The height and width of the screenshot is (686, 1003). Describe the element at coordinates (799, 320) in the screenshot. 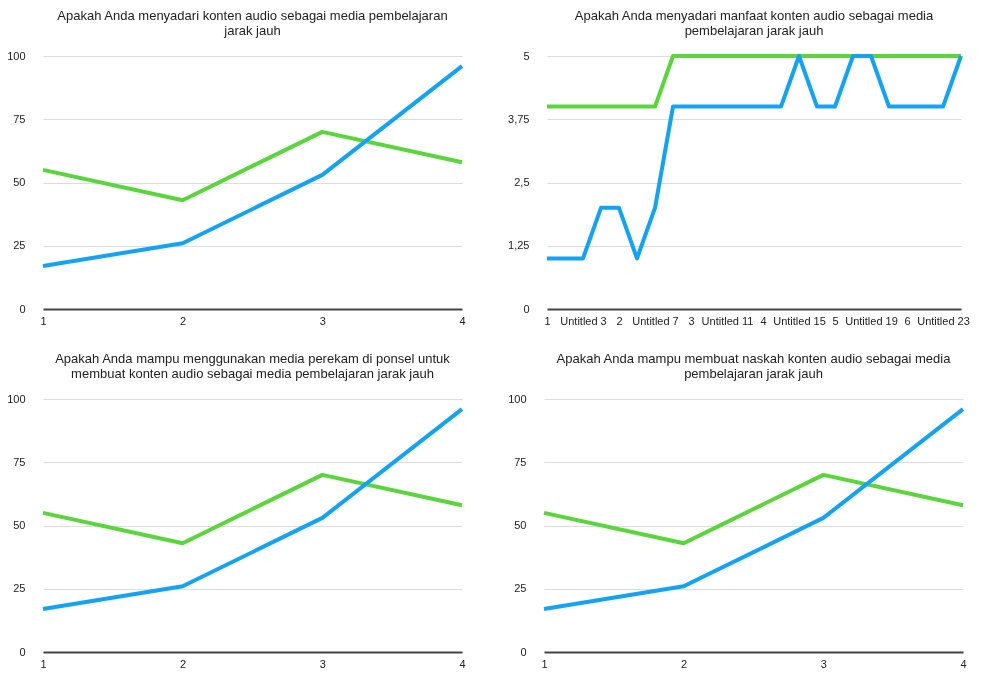

I see `x-tick-label: Untitled 15` at that location.